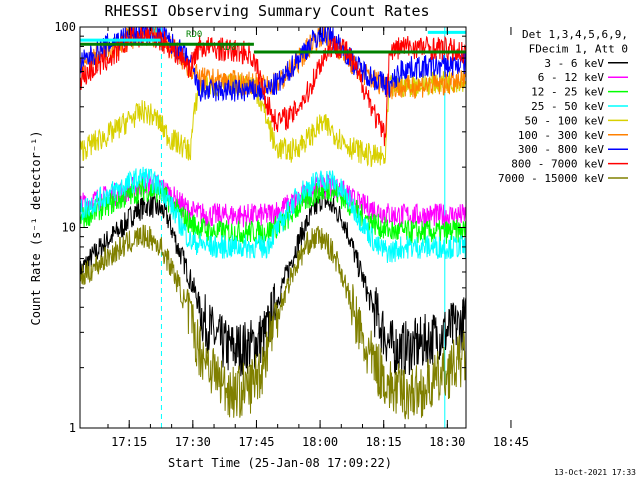  Describe the element at coordinates (571, 77) in the screenshot. I see `legend-label-1: 6 - 12 keV` at that location.